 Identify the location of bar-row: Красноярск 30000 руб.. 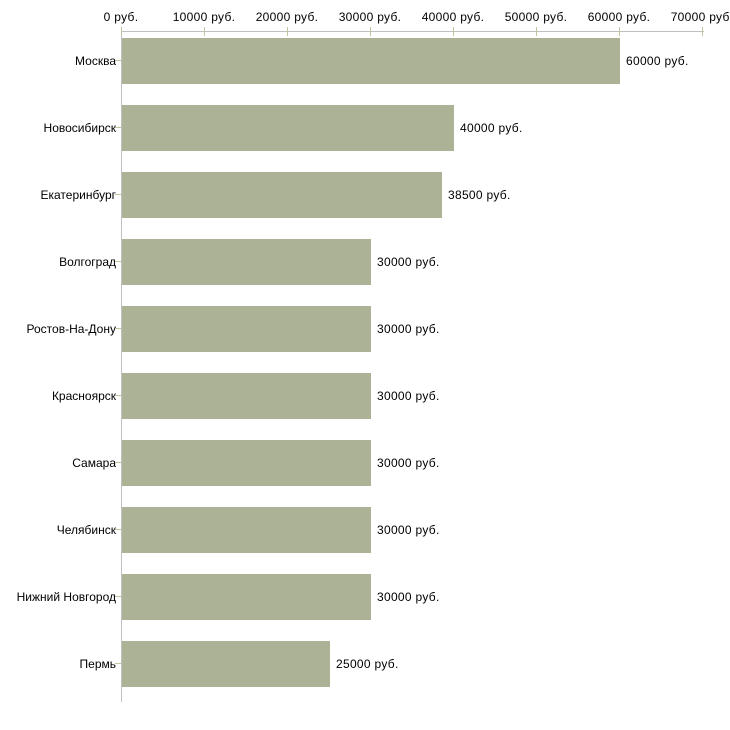
(365, 396).